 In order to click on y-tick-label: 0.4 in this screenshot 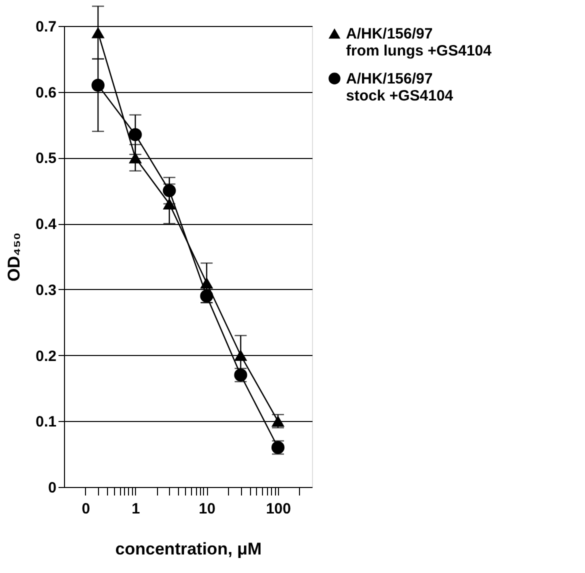, I will do `click(47, 225)`.